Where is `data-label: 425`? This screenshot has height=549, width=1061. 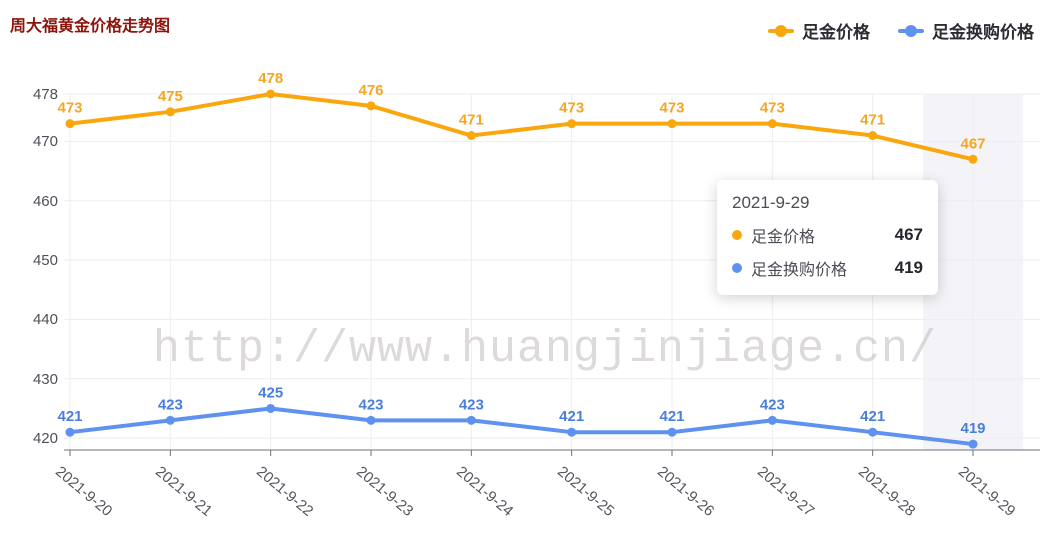
data-label: 425 is located at coordinates (270, 392).